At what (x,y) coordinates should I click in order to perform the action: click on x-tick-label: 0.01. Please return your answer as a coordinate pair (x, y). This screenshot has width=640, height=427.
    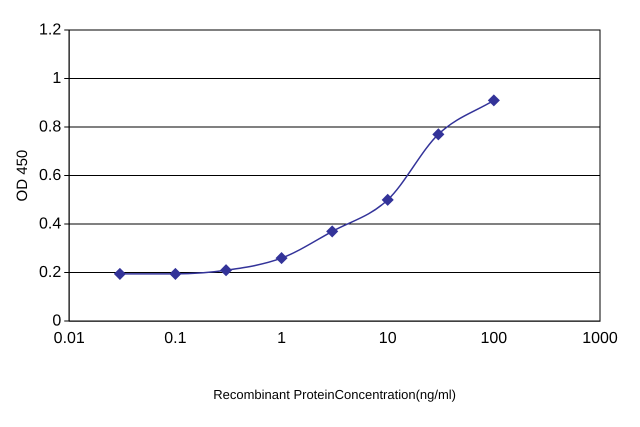
    Looking at the image, I should click on (69, 339).